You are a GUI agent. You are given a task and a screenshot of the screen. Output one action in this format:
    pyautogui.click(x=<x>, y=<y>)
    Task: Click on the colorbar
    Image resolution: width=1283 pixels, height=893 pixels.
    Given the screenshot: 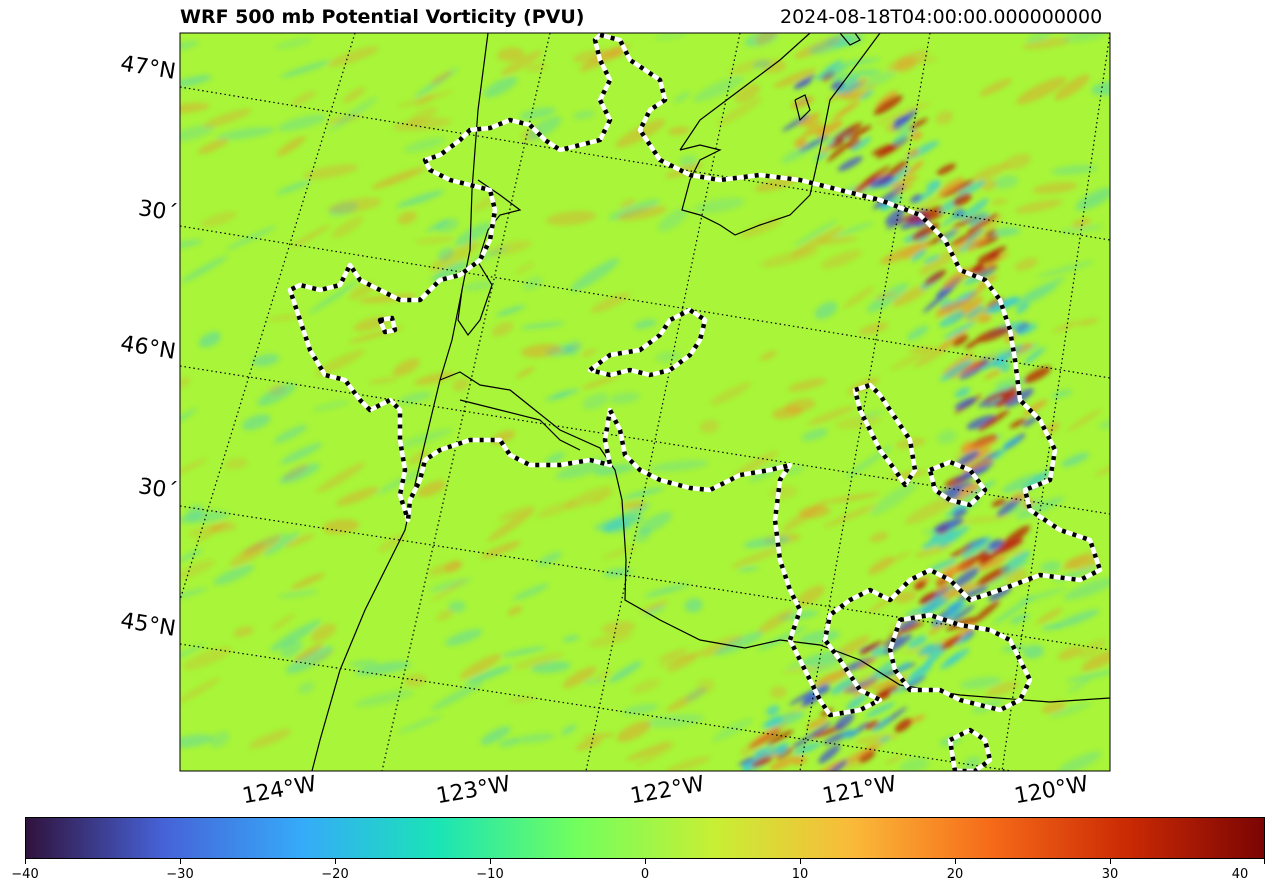 What is the action you would take?
    pyautogui.click(x=645, y=838)
    